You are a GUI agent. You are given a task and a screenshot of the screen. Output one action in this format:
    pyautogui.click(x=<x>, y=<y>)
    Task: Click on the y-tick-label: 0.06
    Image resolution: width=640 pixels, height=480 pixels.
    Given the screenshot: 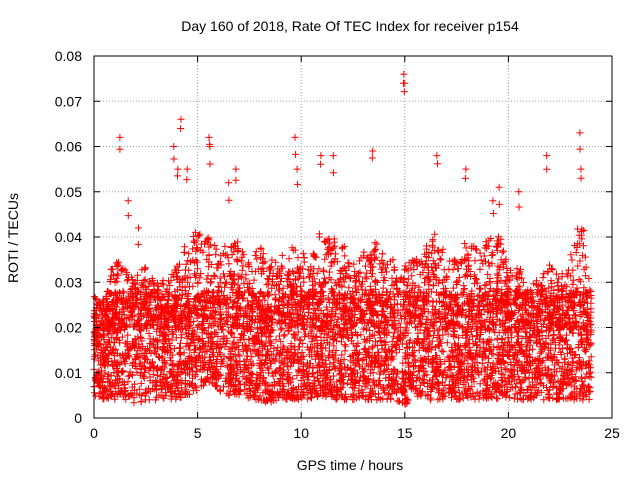 What is the action you would take?
    pyautogui.click(x=68, y=147)
    